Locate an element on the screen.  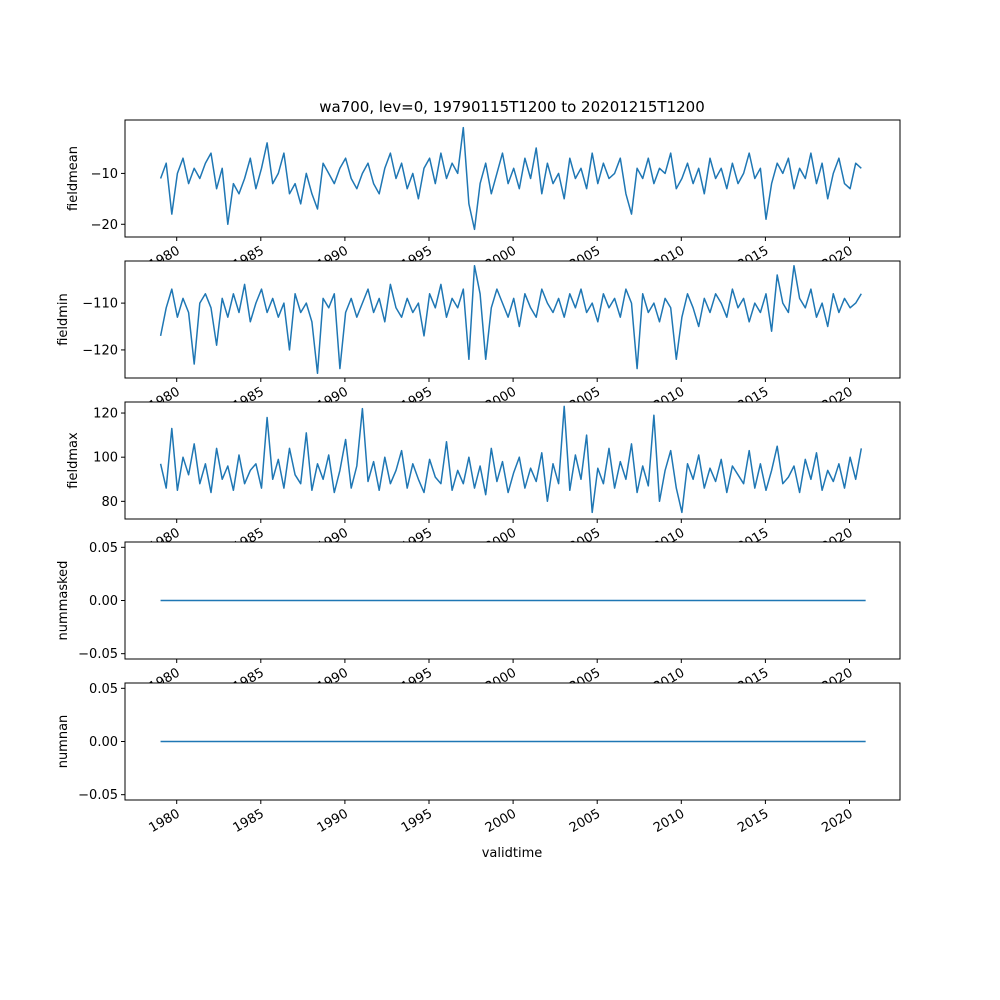
x-tick-label: 1985 is located at coordinates (249, 821).